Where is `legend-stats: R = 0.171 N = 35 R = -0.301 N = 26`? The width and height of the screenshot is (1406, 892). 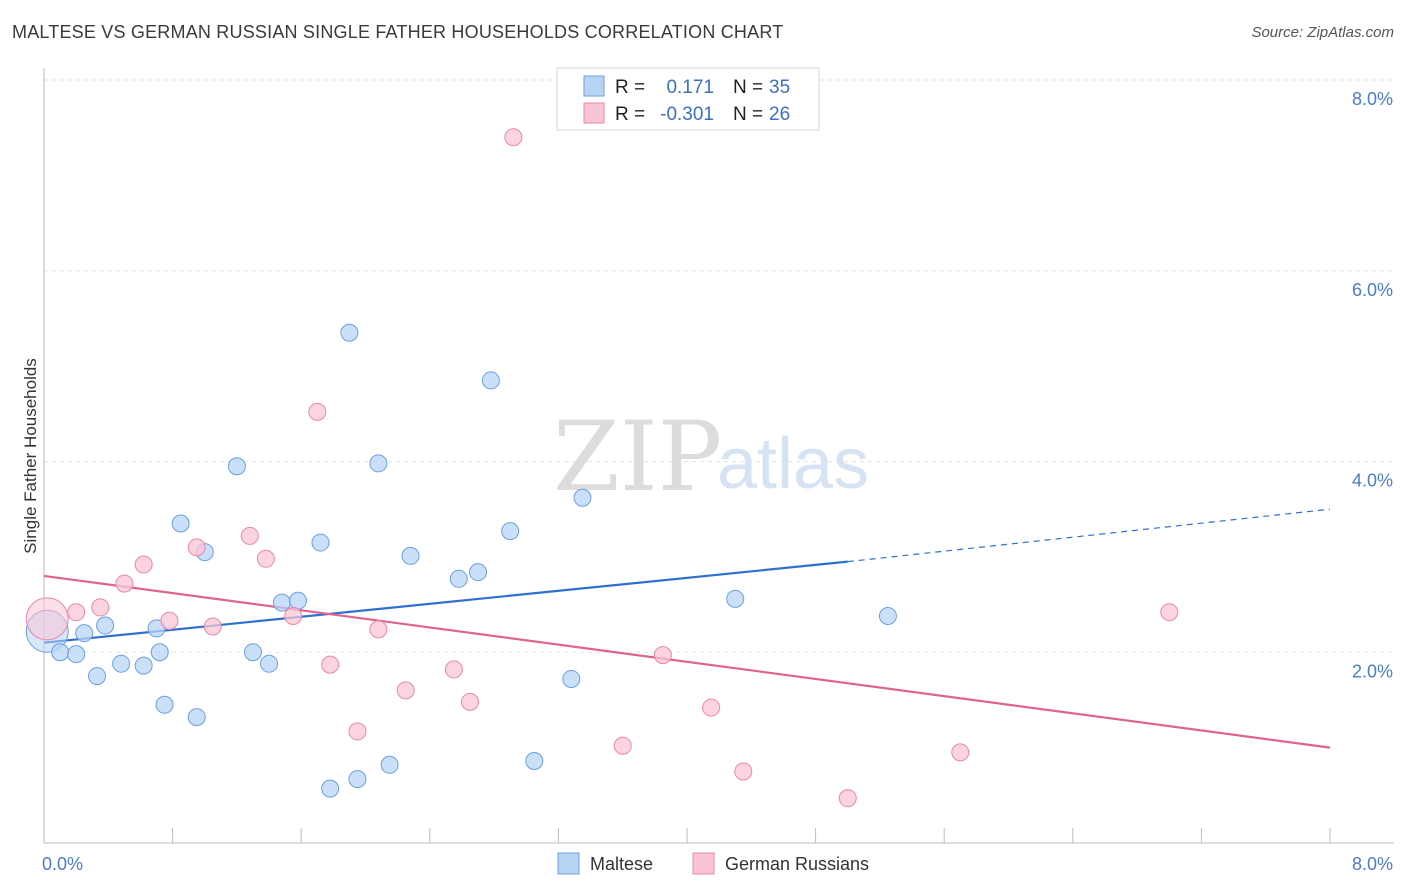
legend-stats: R = 0.171 N = 35 R = -0.301 N = 26 is located at coordinates (688, 99).